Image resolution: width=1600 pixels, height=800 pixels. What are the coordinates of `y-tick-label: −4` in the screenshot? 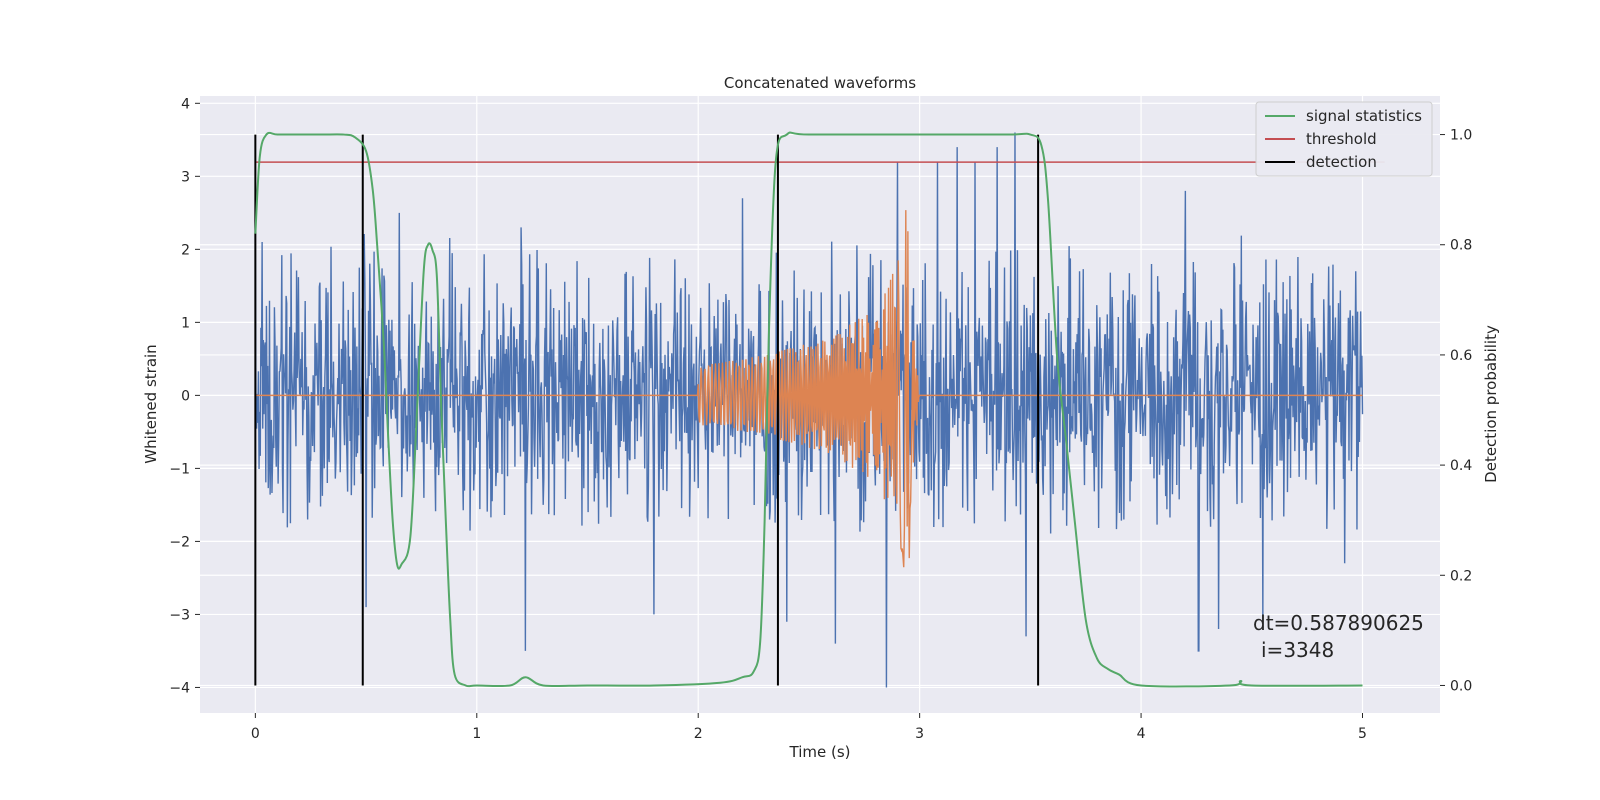 It's located at (179, 688).